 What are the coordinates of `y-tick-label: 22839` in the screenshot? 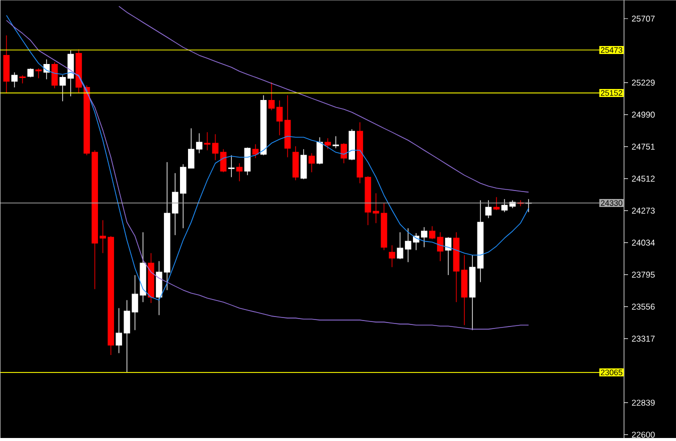 It's located at (643, 403).